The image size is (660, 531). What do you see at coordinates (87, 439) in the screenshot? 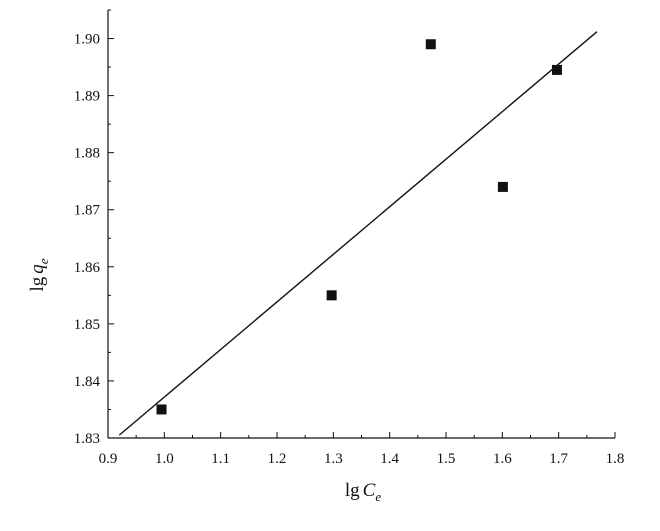
I see `y-tick-label: 1.83` at bounding box center [87, 439].